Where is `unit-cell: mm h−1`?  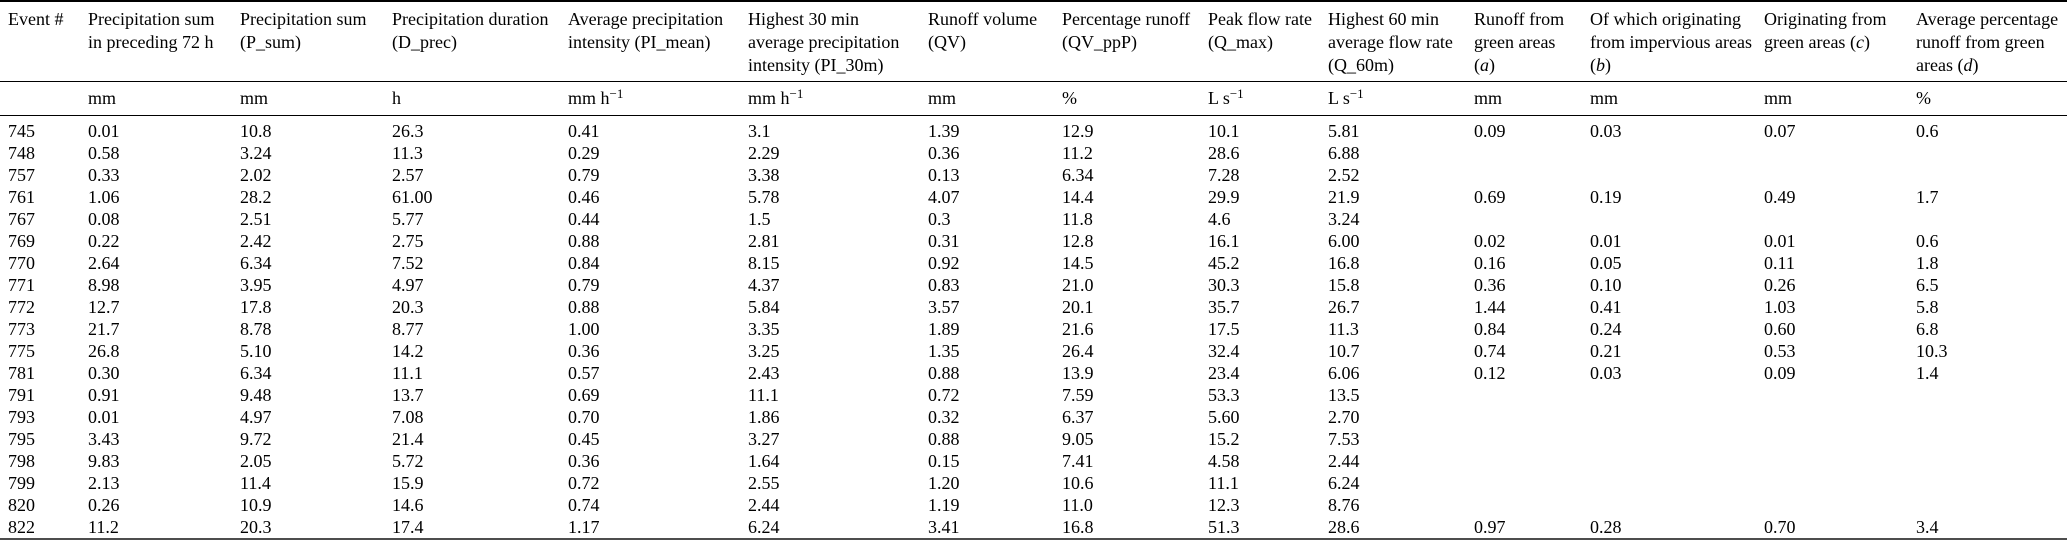 unit-cell: mm h−1 is located at coordinates (830, 98).